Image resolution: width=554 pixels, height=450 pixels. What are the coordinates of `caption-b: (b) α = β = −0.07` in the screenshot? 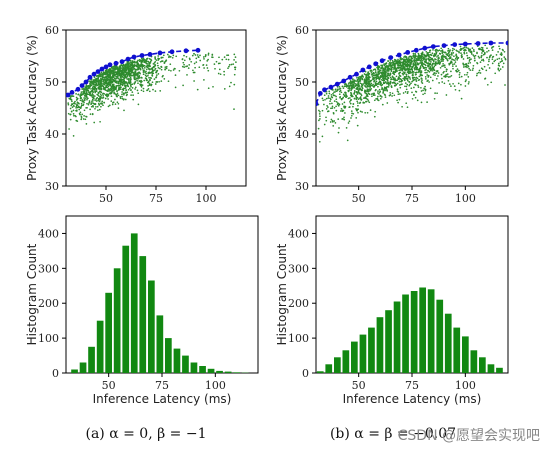 It's located at (393, 434).